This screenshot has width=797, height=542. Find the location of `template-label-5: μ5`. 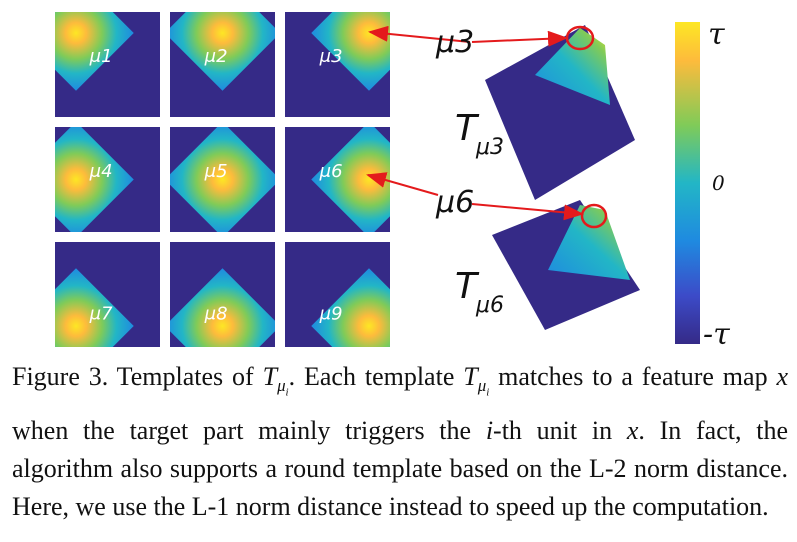

template-label-5: μ5 is located at coordinates (216, 171).